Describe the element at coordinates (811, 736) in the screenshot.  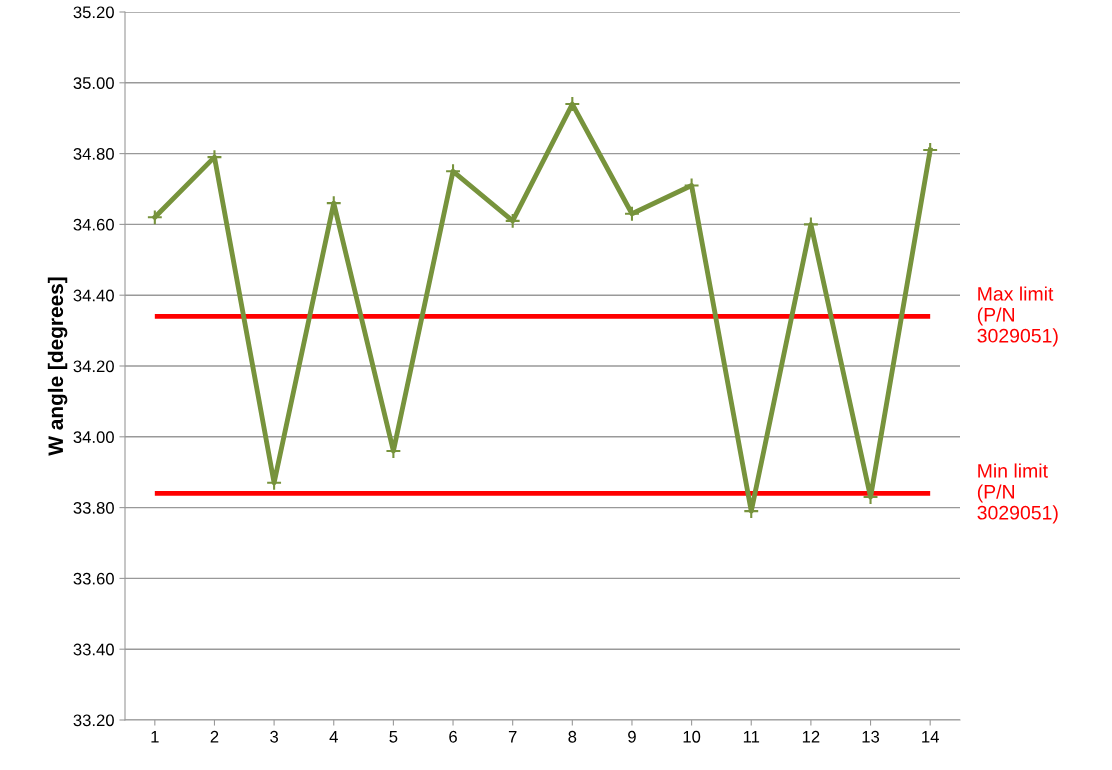
I see `x-tick-label: 12` at that location.